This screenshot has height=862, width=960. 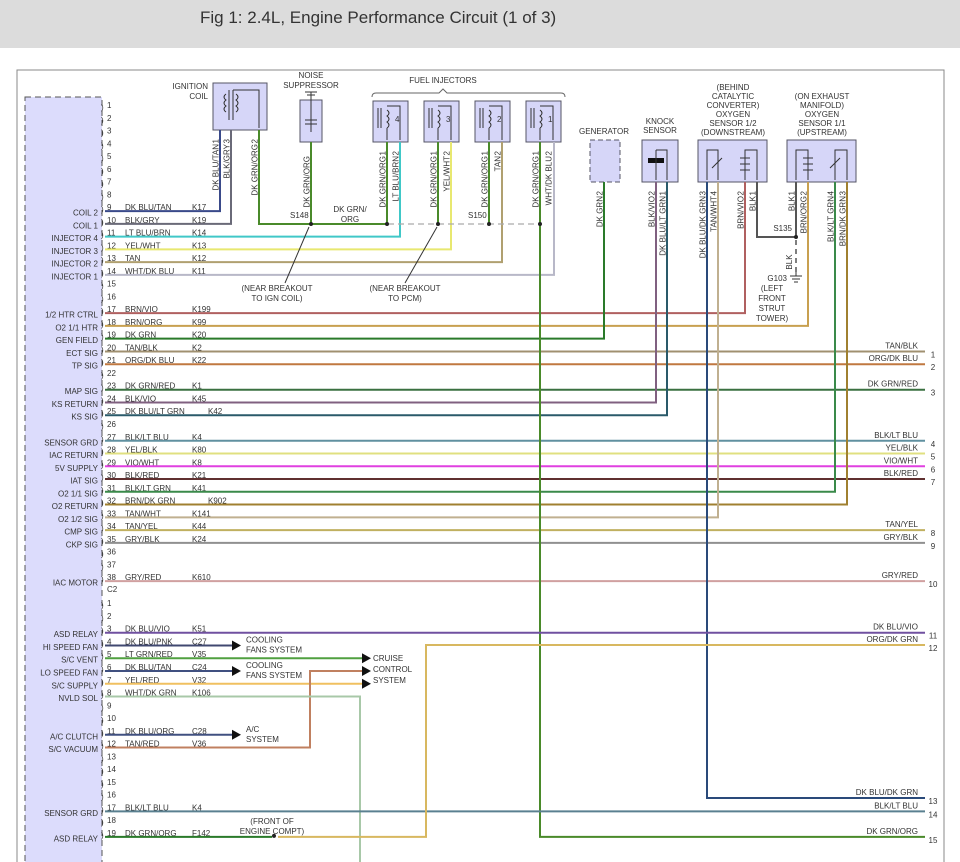 I want to click on destination-label: FANS SYSTEM, so click(x=274, y=675).